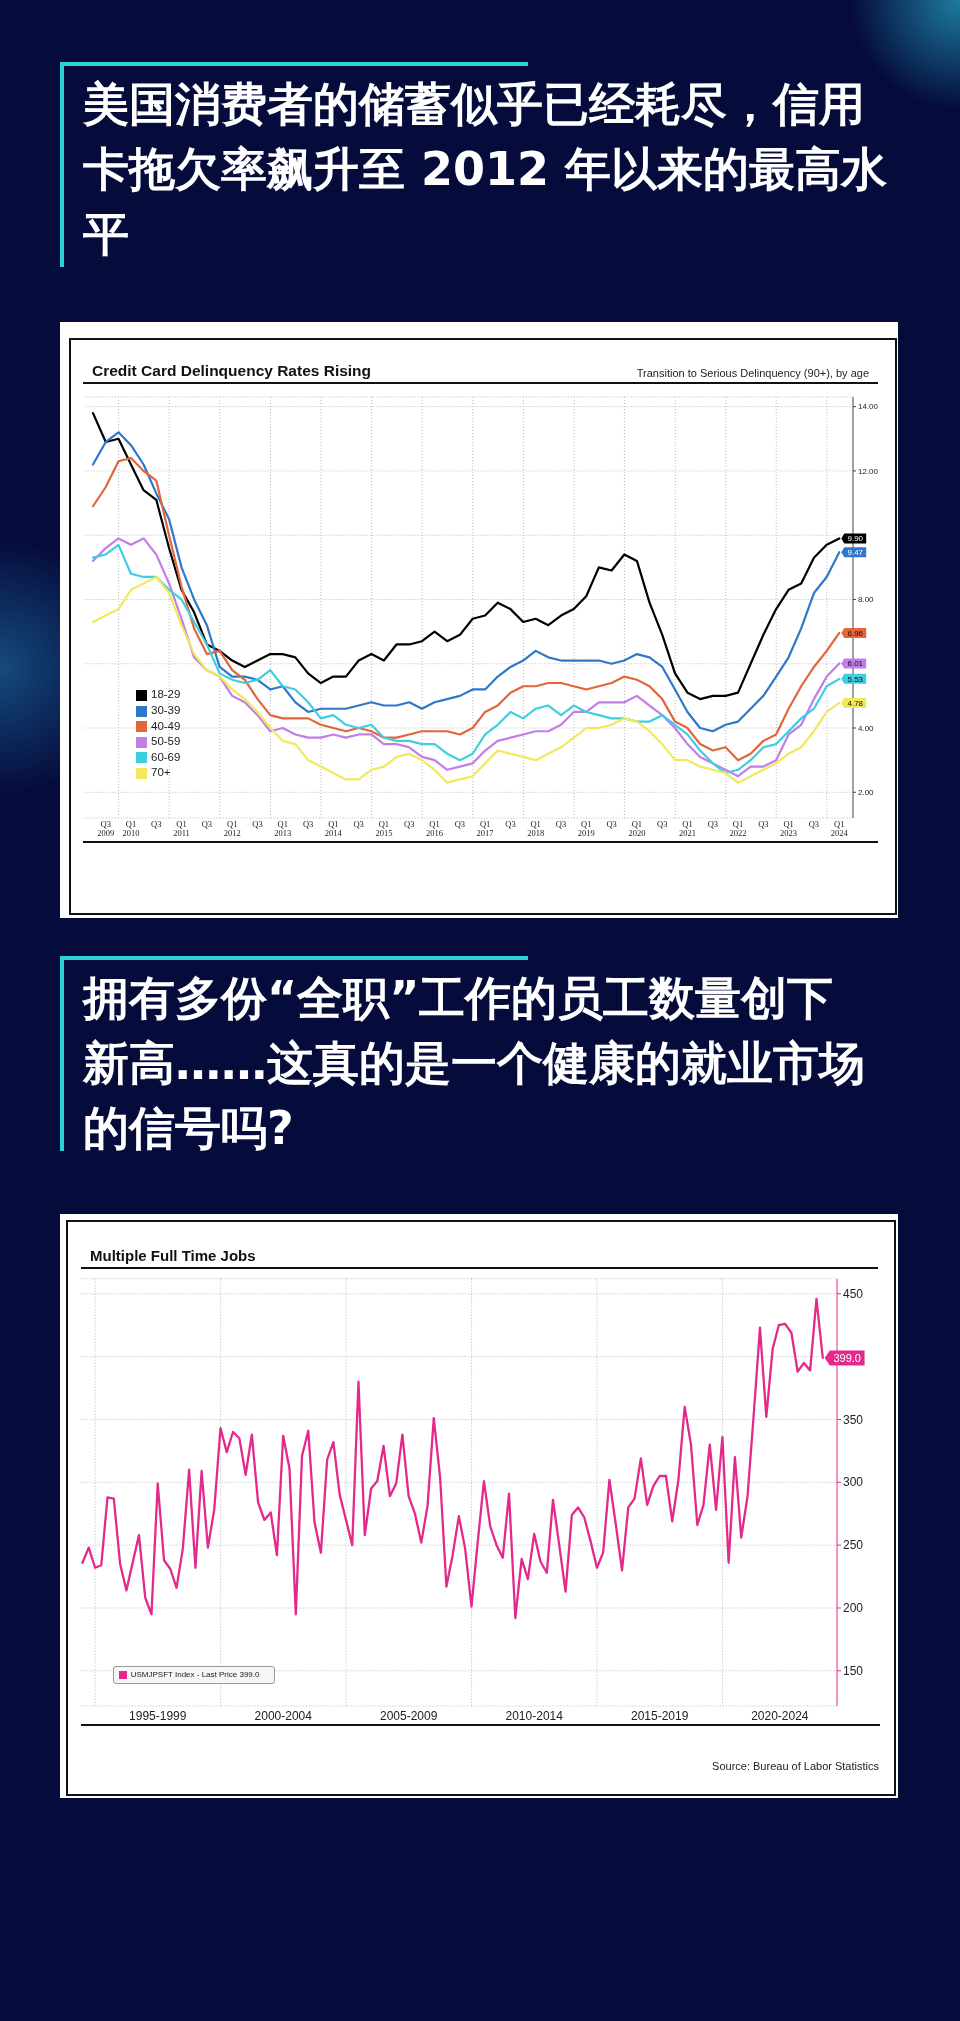 Image resolution: width=960 pixels, height=2021 pixels. I want to click on y-tick-label: 150, so click(853, 1671).